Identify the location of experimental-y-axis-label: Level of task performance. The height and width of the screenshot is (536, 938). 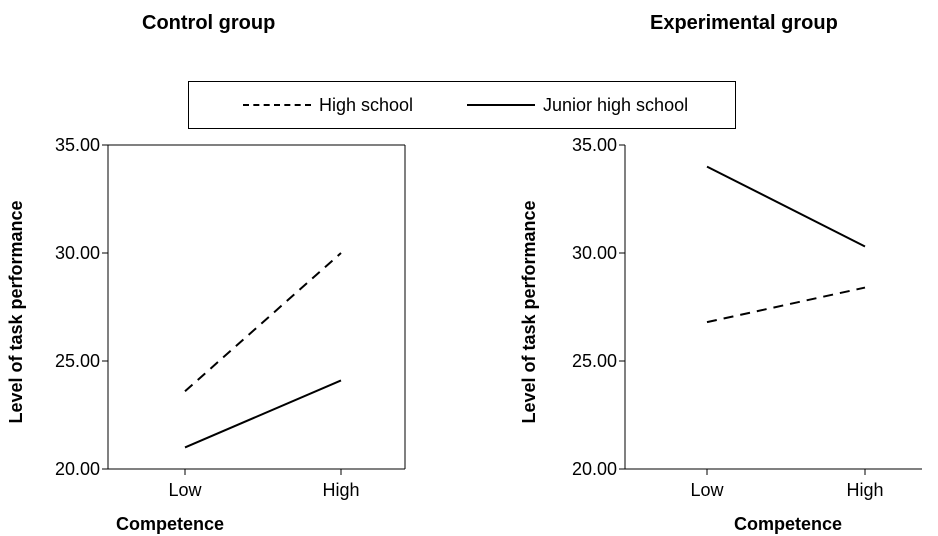
(529, 311).